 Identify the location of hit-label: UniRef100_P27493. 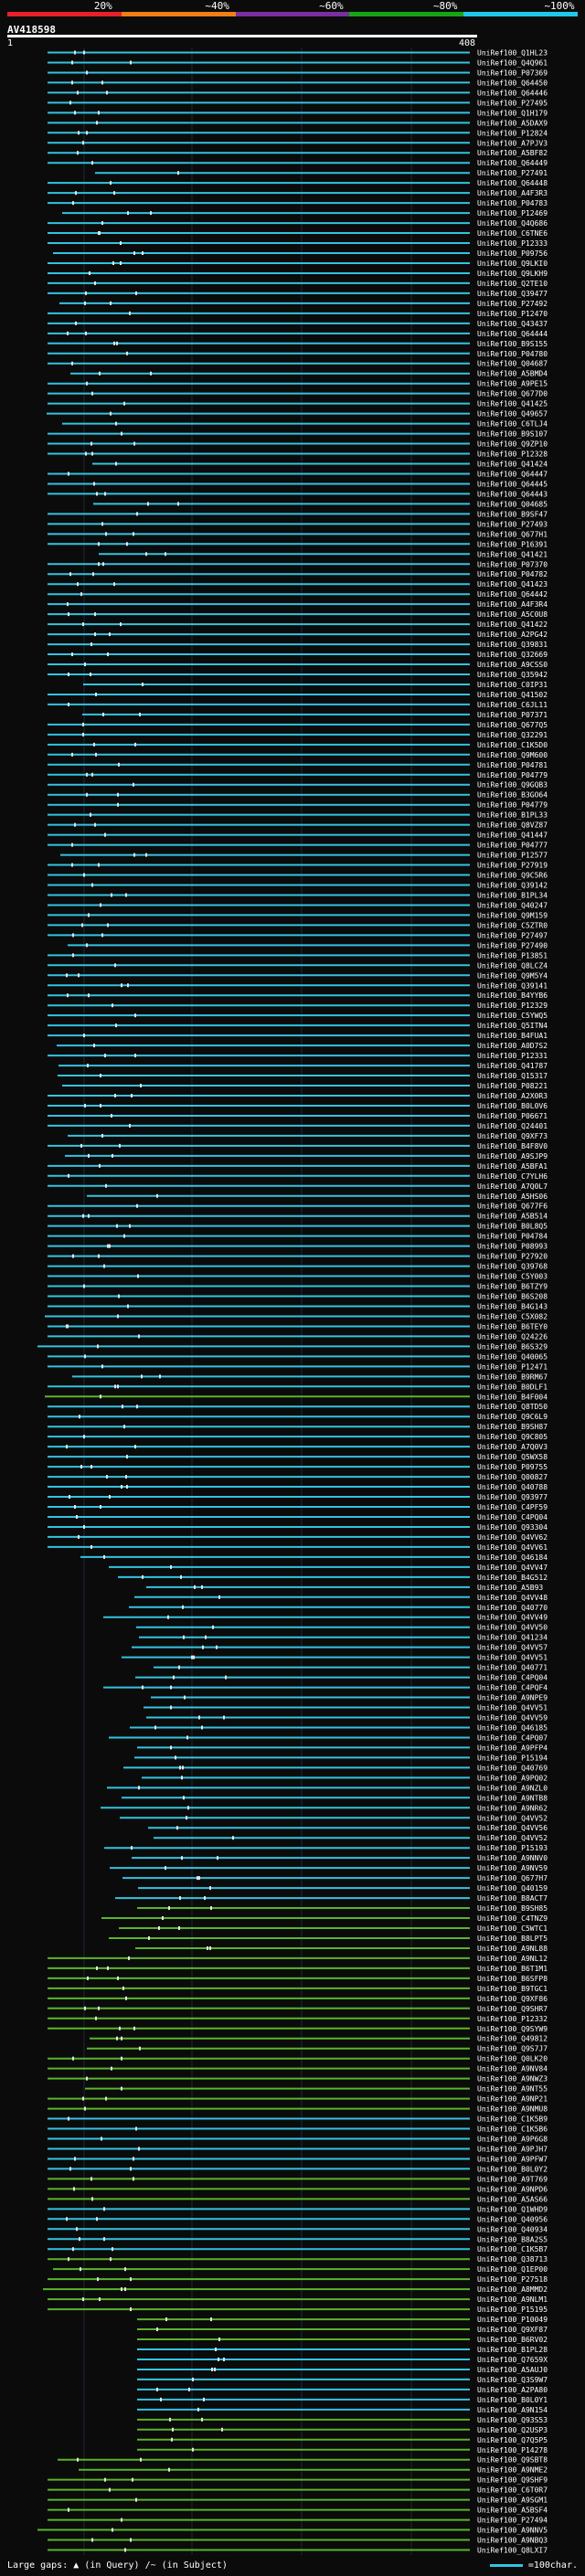
(512, 524).